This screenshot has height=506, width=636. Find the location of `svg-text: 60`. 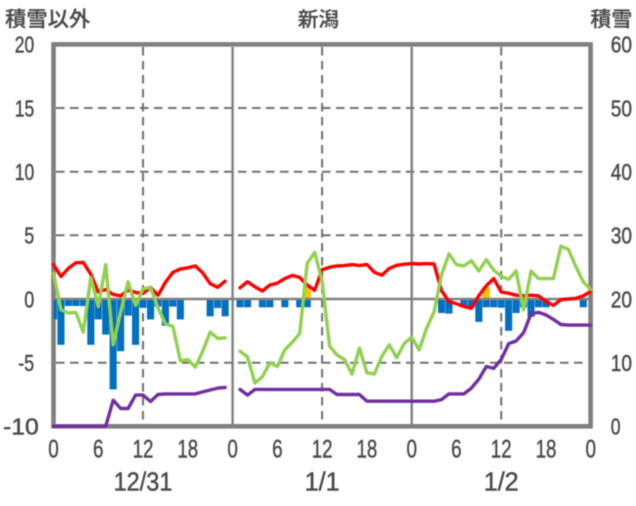

svg-text: 60 is located at coordinates (621, 45).